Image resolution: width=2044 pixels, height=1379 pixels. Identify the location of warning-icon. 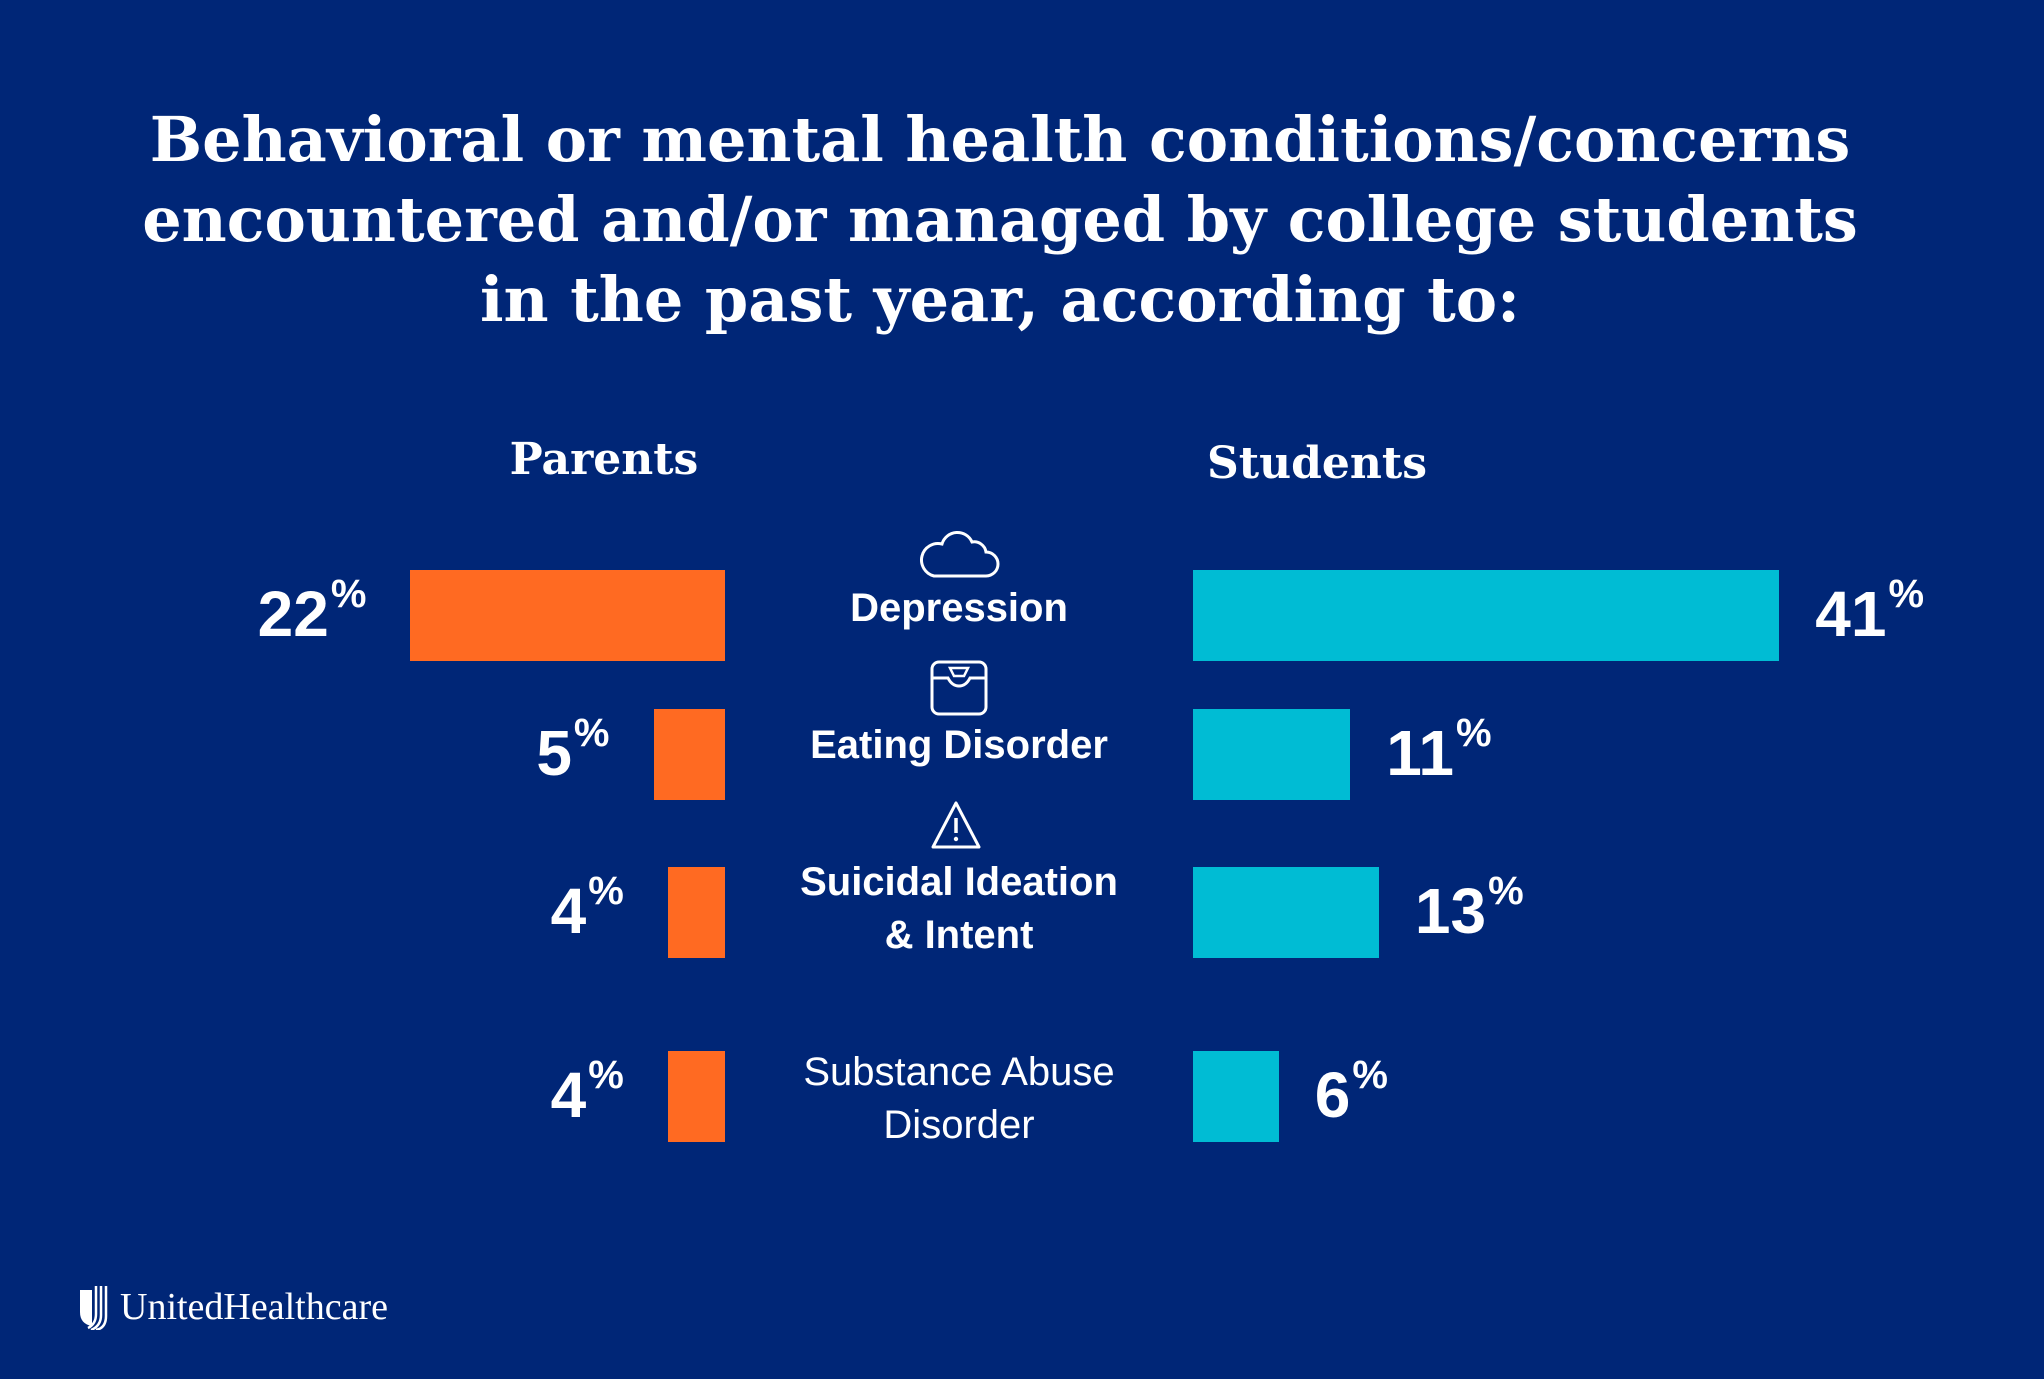
(956, 825).